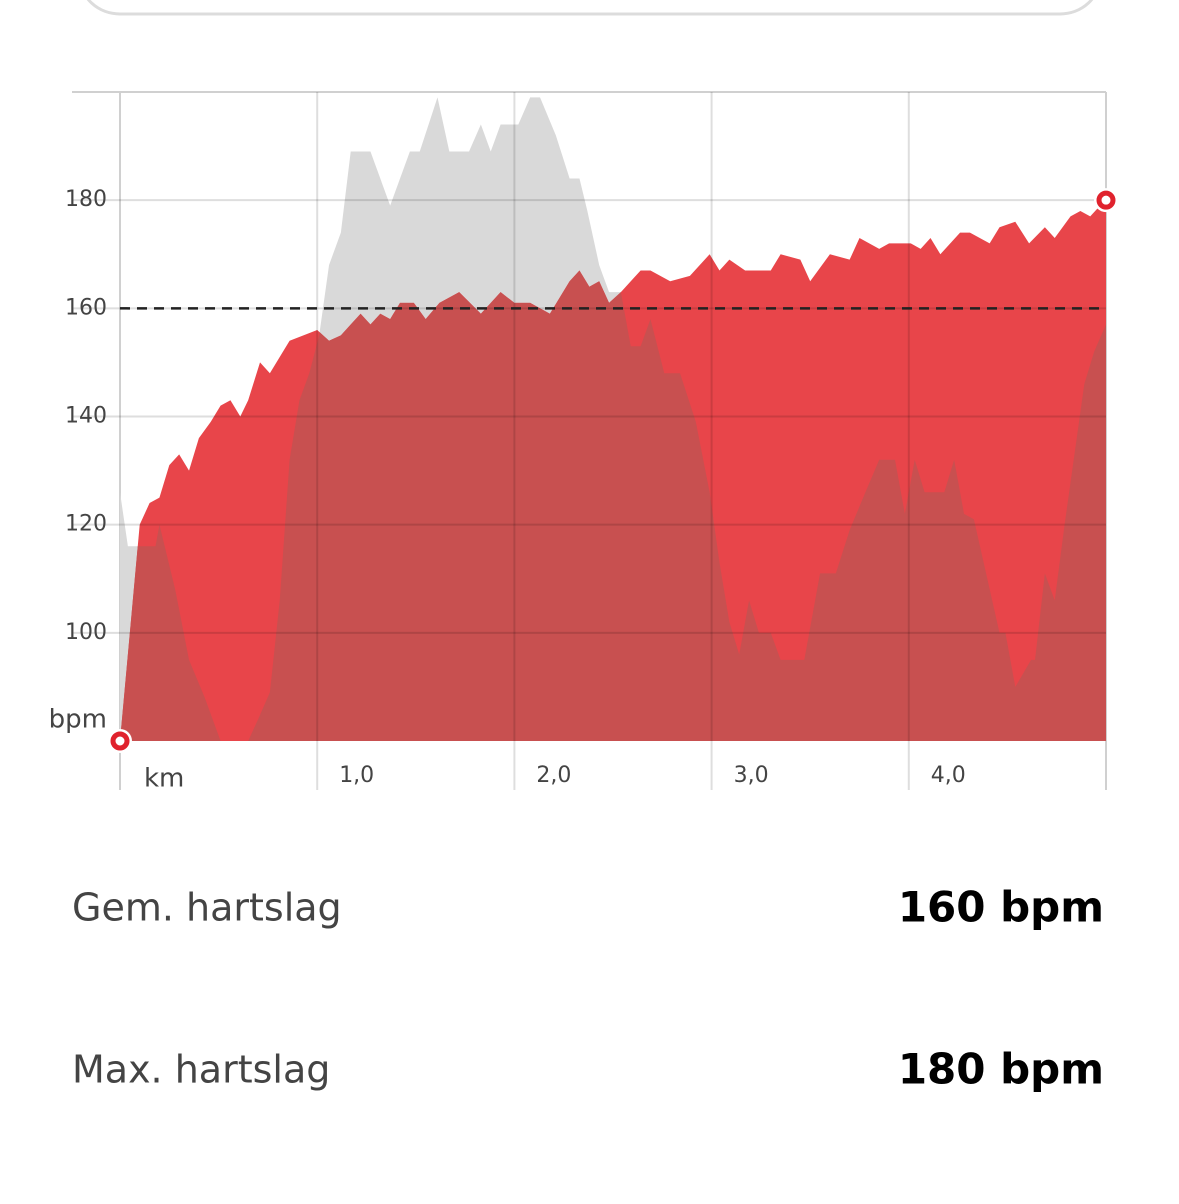 This screenshot has height=1204, width=1179. Describe the element at coordinates (590, 8) in the screenshot. I see `card-edge` at that location.